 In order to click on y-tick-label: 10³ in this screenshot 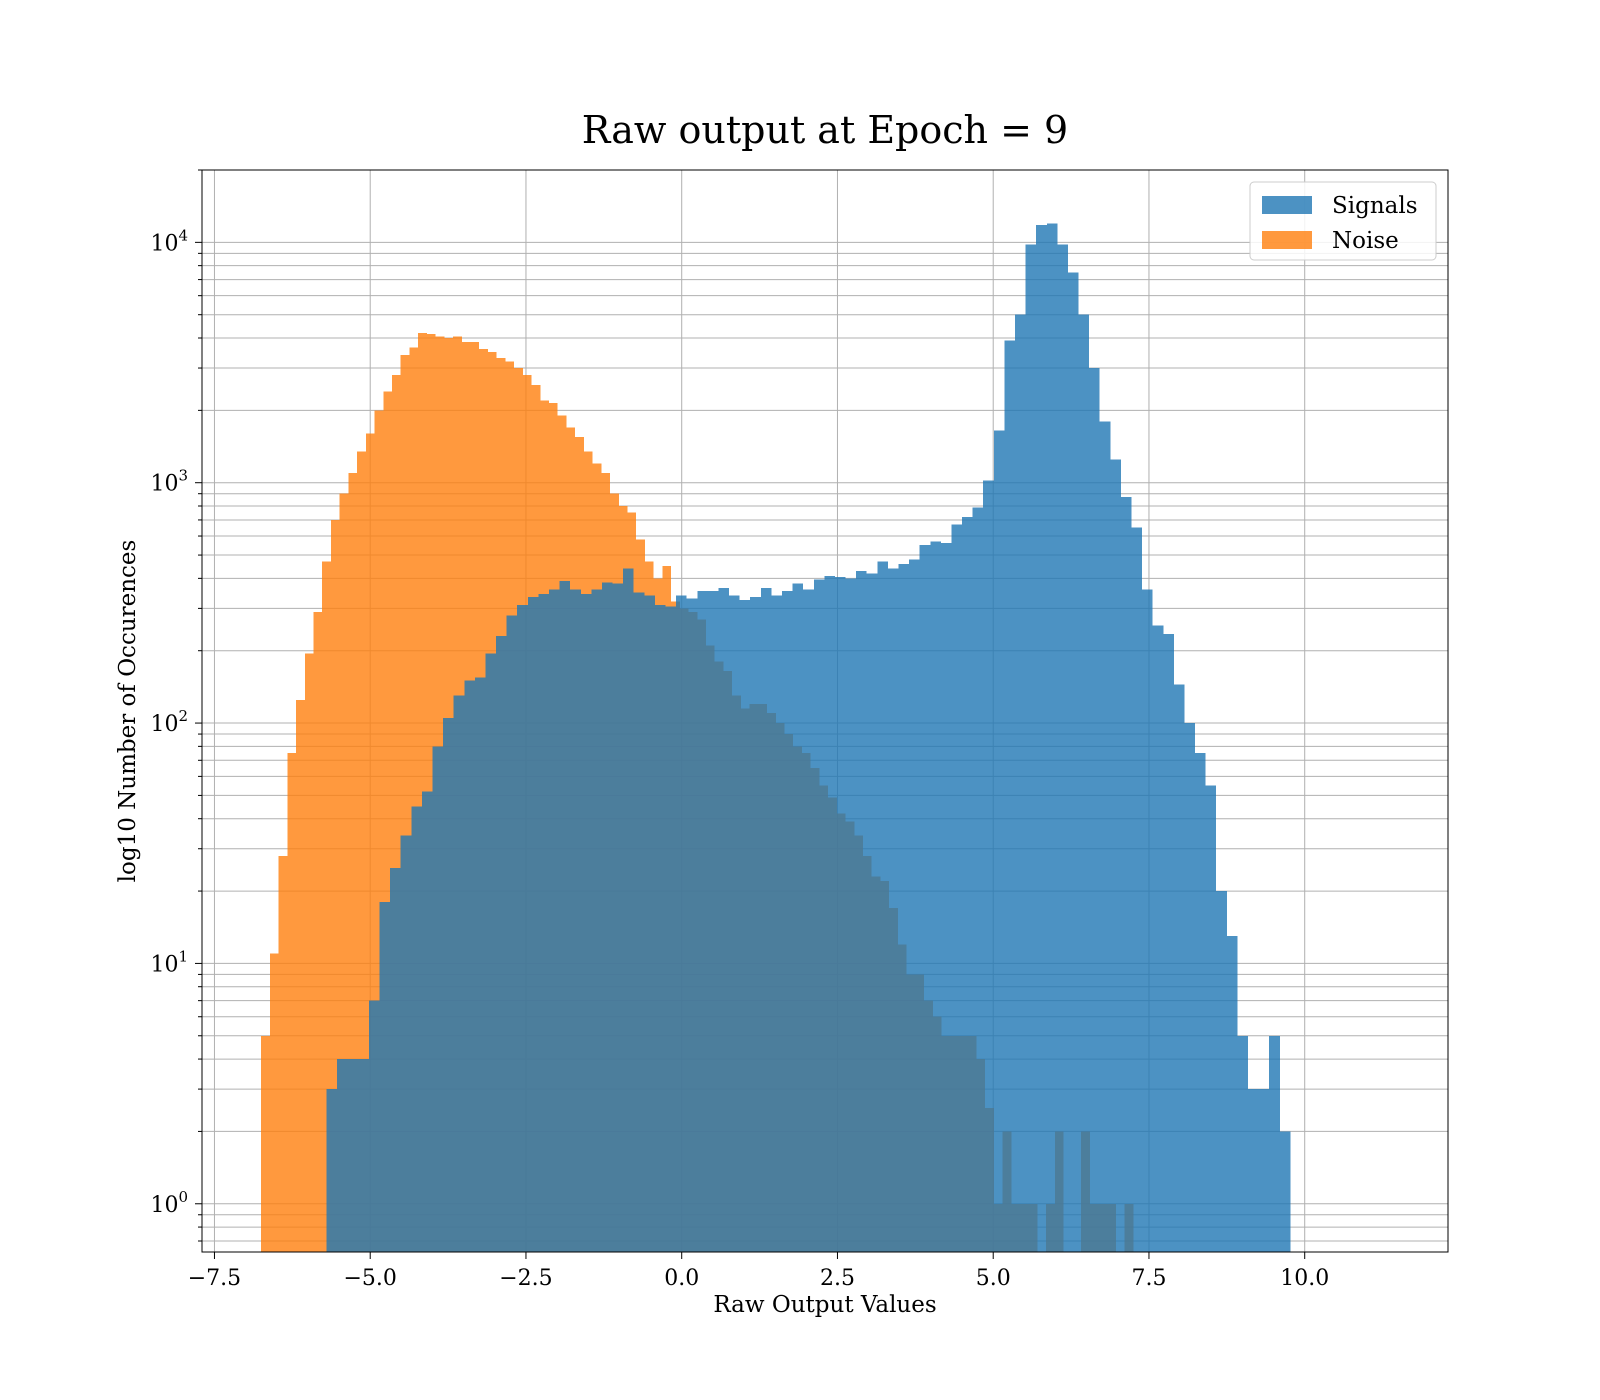, I will do `click(169, 482)`.